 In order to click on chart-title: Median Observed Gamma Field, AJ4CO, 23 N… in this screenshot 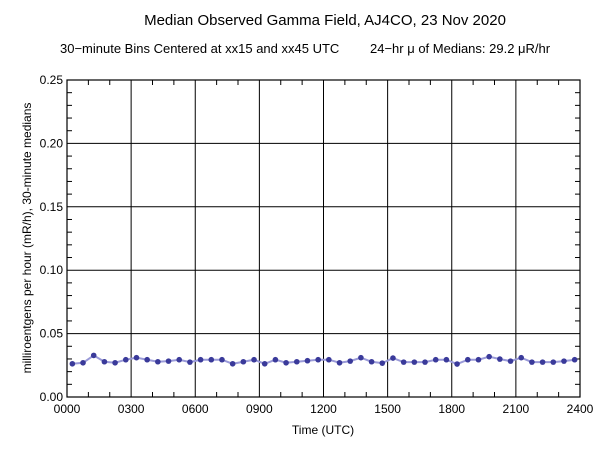, I will do `click(325, 20)`.